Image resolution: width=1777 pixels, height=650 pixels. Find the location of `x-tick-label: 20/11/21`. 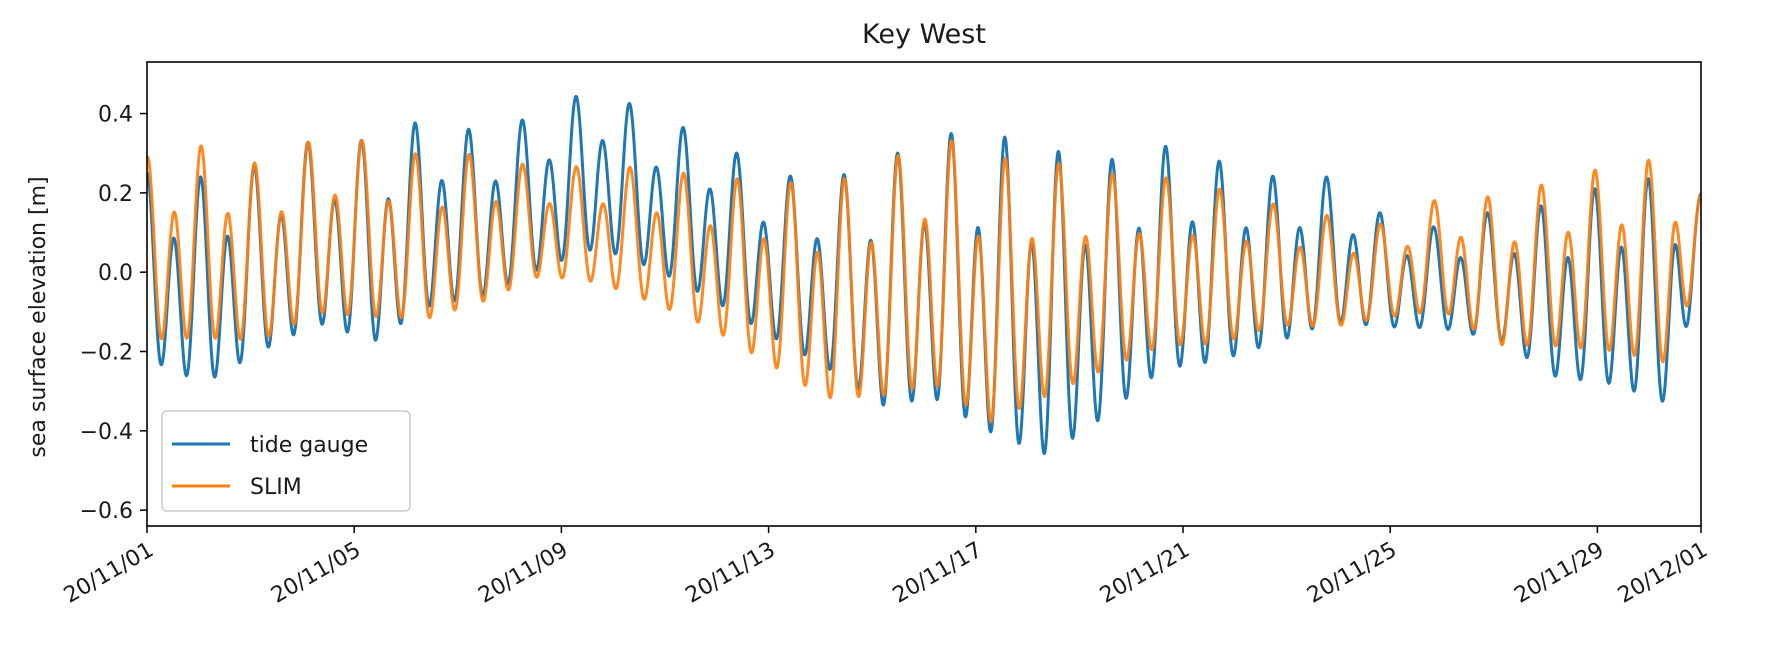

x-tick-label: 20/11/21 is located at coordinates (1145, 573).